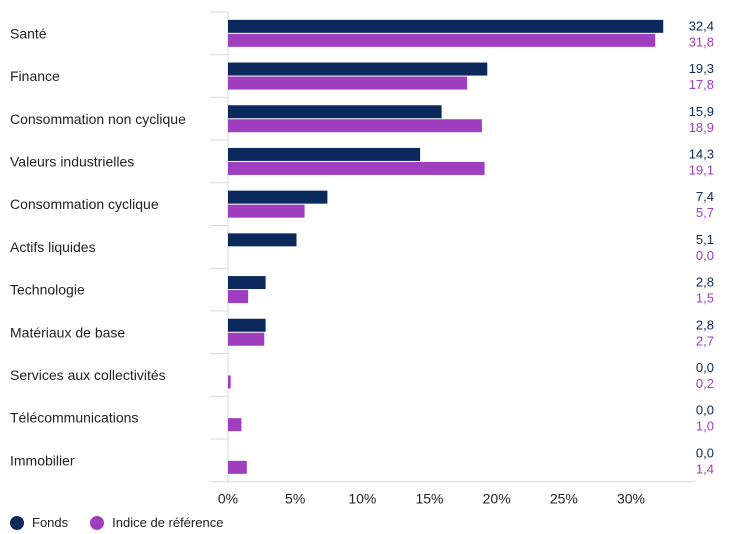 The image size is (745, 534). What do you see at coordinates (28, 33) in the screenshot?
I see `category-label: Santé` at bounding box center [28, 33].